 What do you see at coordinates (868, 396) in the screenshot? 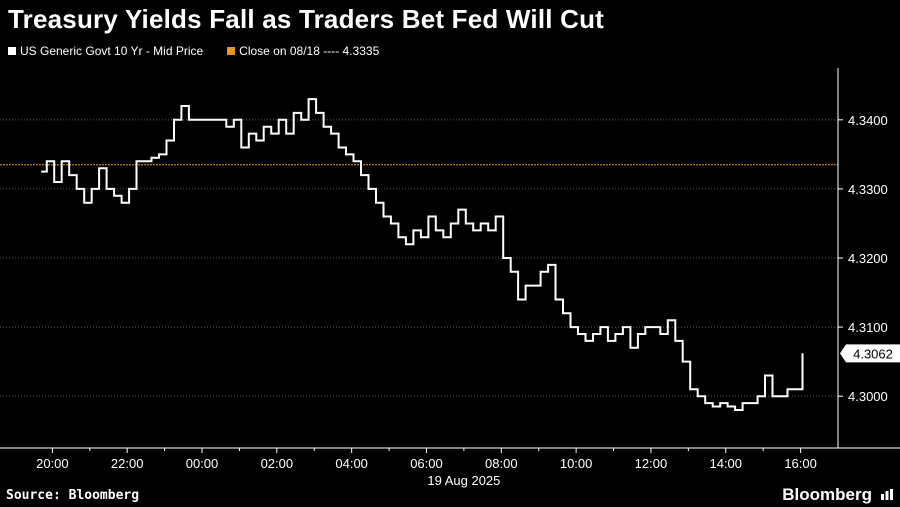
I see `y-tick-label: 4.3000` at bounding box center [868, 396].